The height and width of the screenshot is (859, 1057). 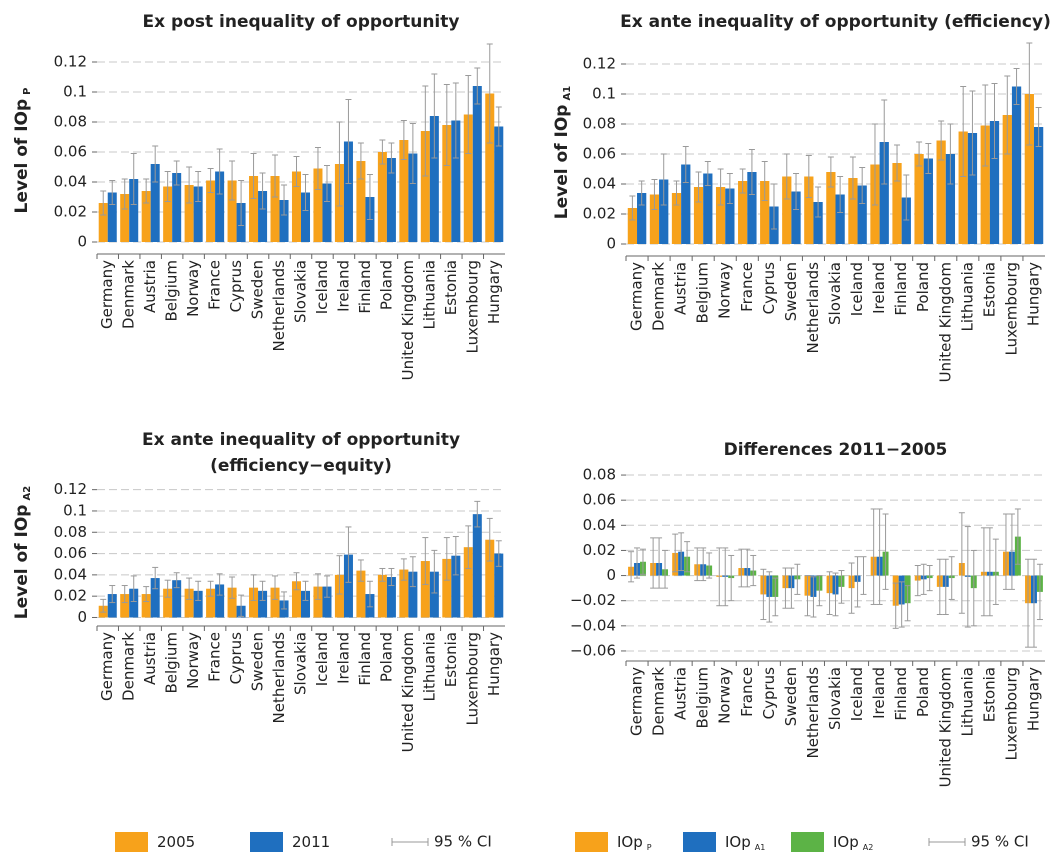 I want to click on x-tick-label: Finland, so click(x=365, y=287).